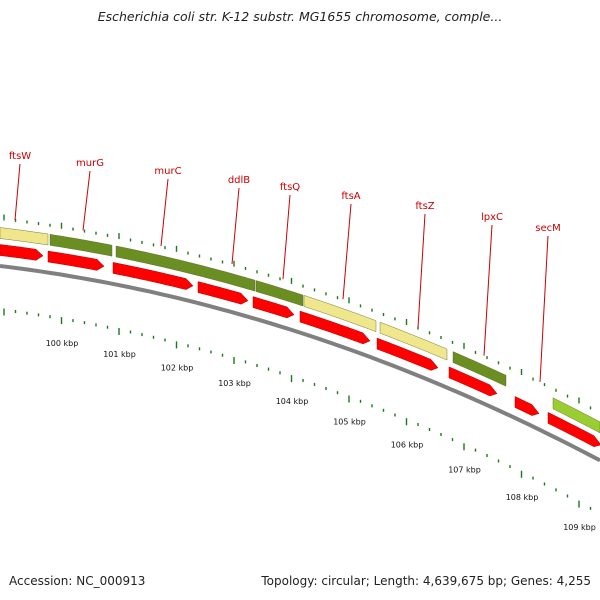 The width and height of the screenshot is (600, 600). Describe the element at coordinates (548, 228) in the screenshot. I see `gene-label-secM: secM` at that location.